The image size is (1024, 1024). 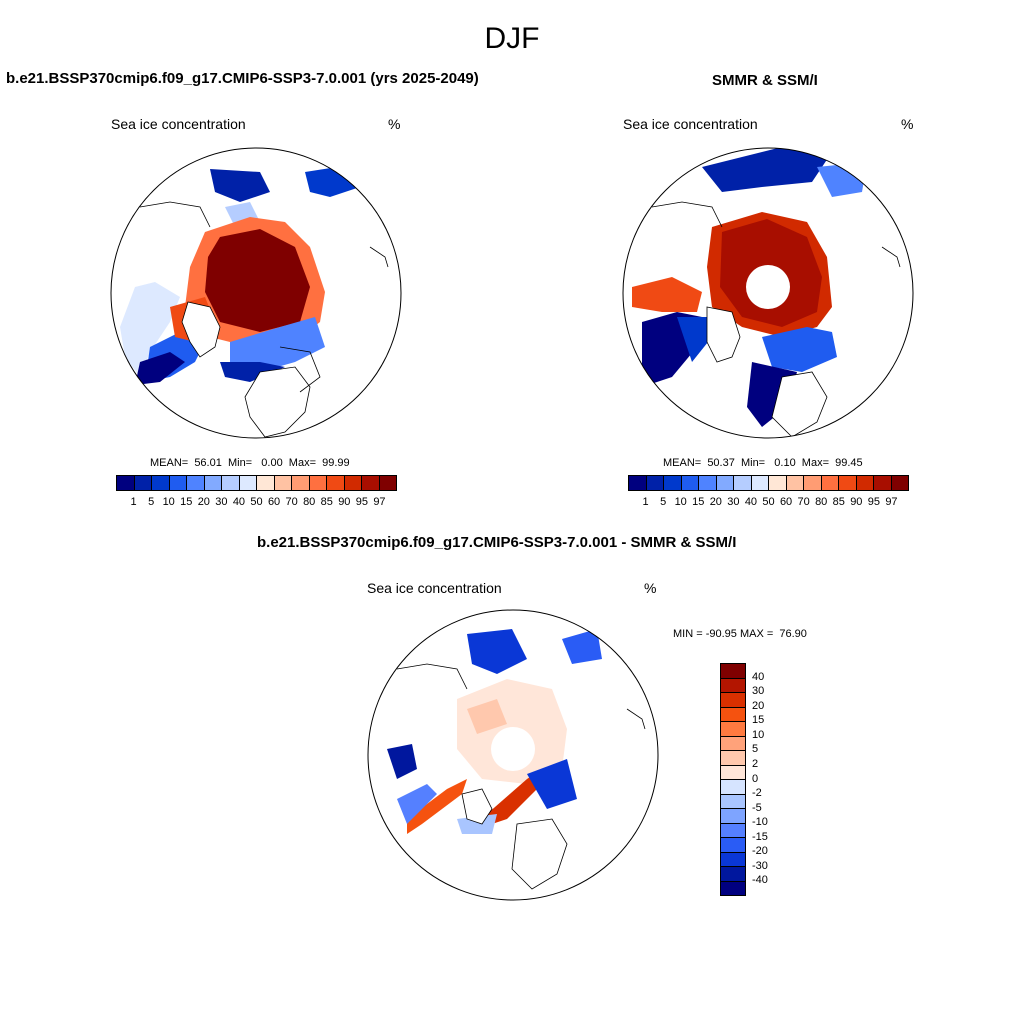 I want to click on obs-stats: MEAN= 50.37 Min= 0.10 Max= 99.45, so click(x=763, y=463).